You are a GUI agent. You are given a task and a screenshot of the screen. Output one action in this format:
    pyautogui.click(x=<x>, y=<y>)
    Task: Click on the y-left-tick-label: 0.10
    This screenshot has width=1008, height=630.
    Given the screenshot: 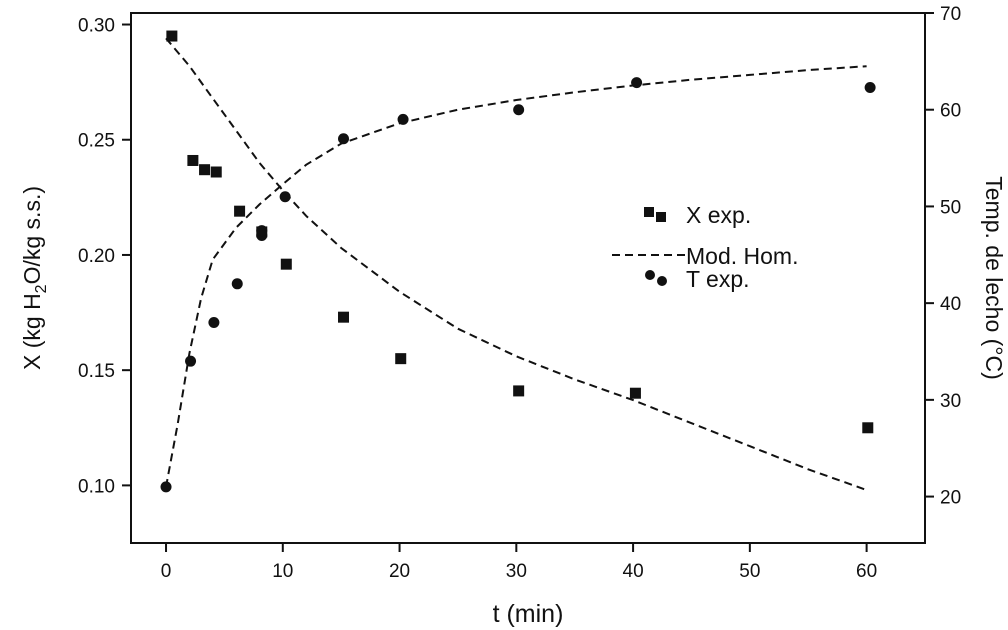 What is the action you would take?
    pyautogui.click(x=96, y=486)
    